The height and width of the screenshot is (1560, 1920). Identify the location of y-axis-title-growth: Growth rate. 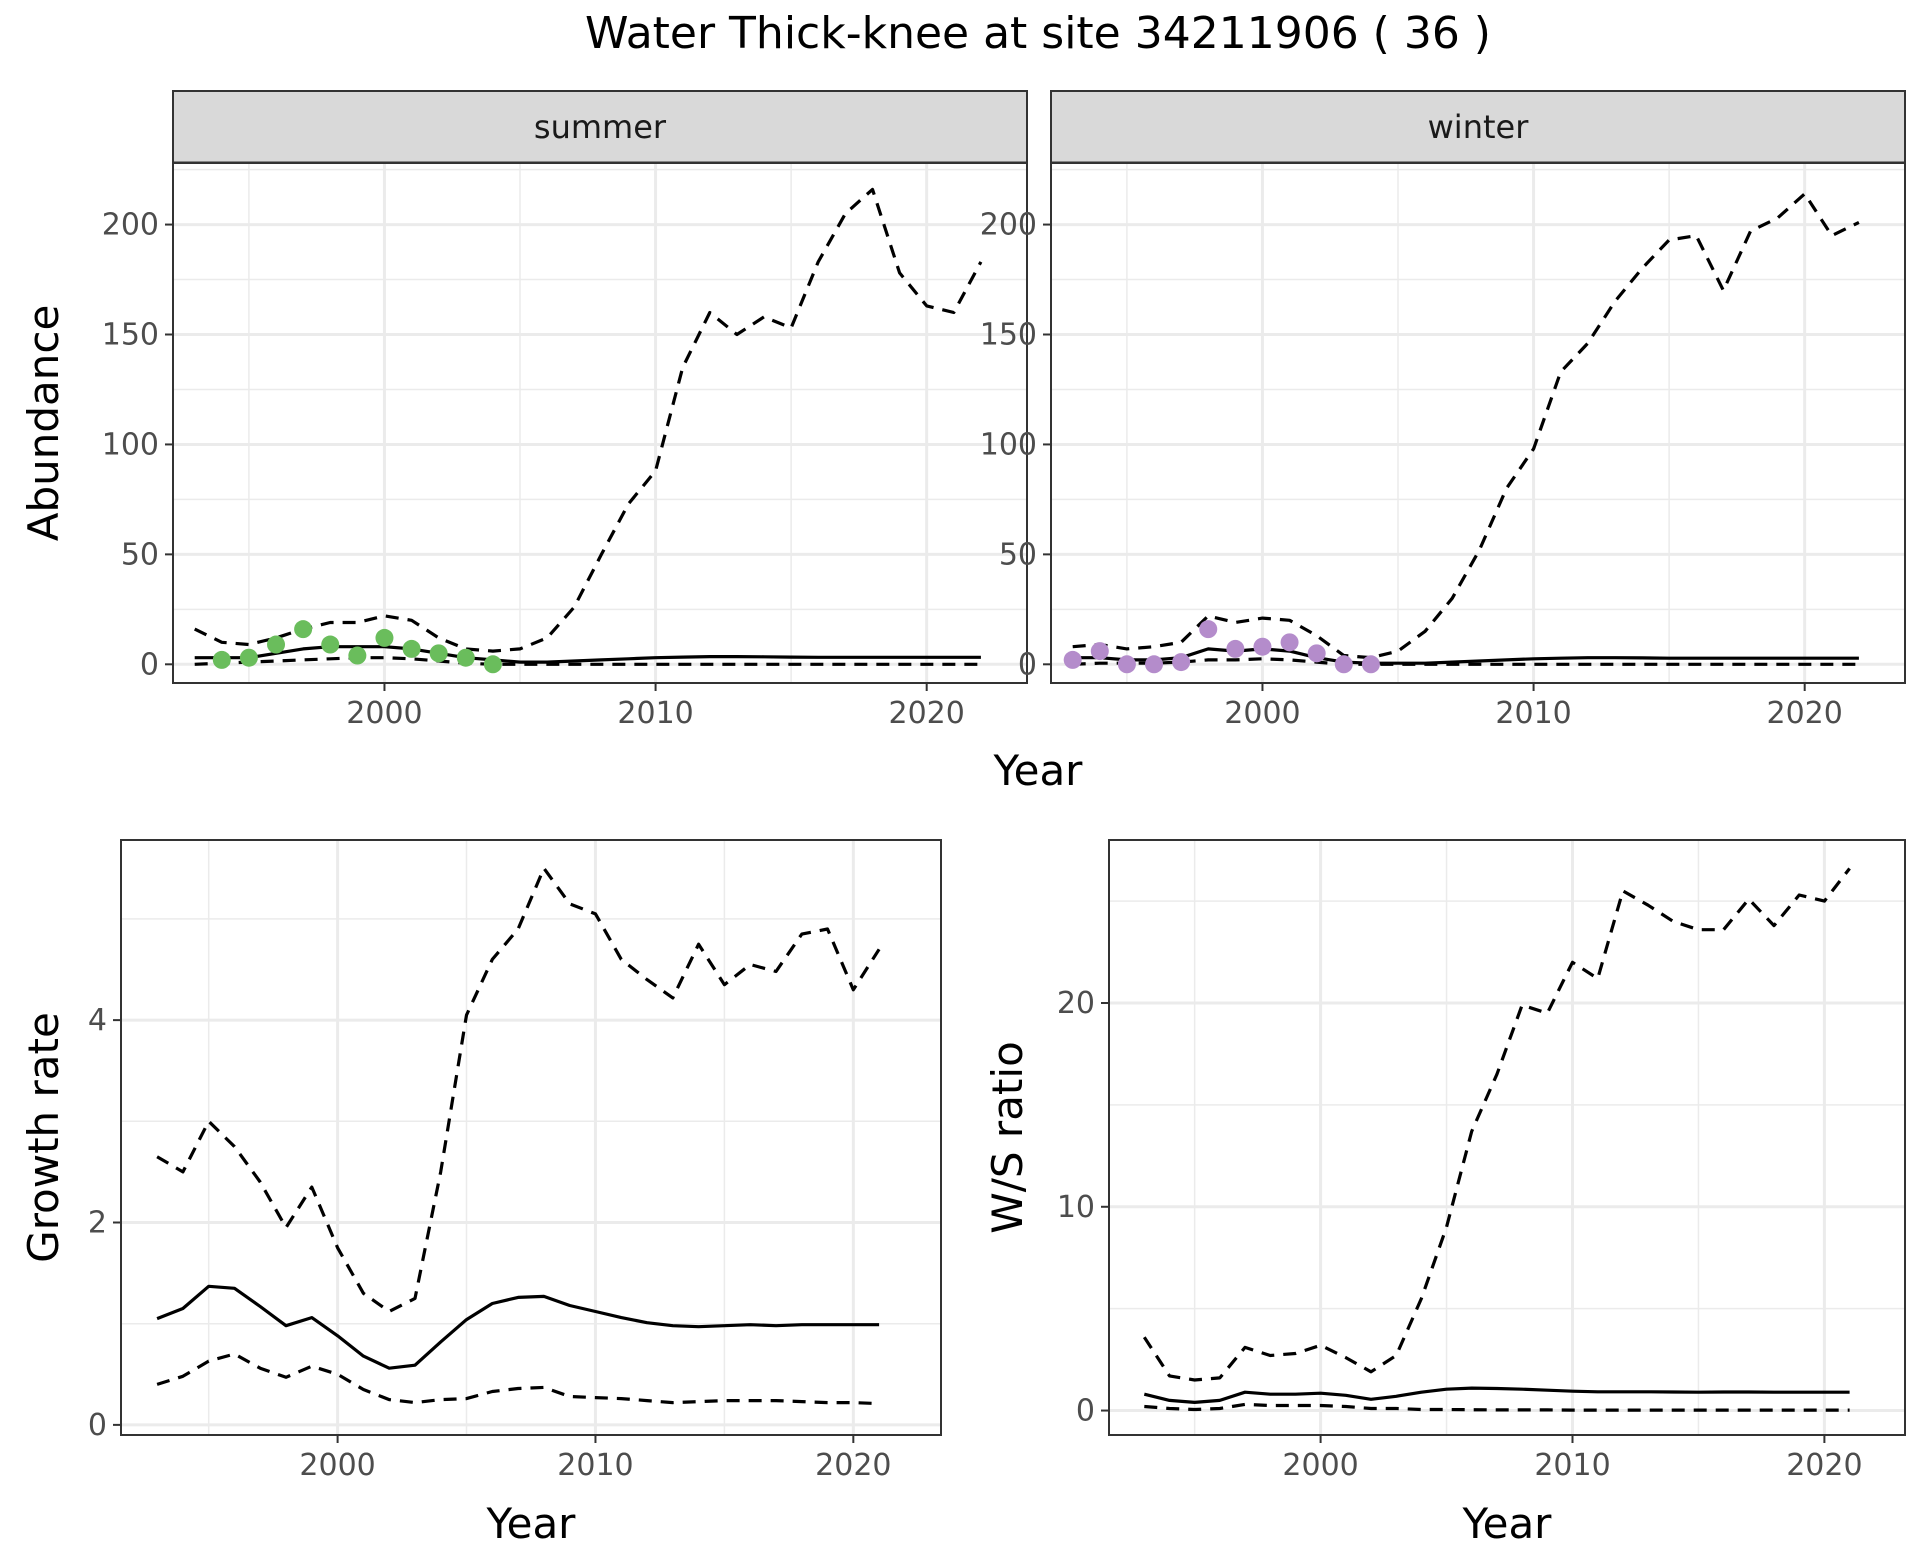
(43, 1137).